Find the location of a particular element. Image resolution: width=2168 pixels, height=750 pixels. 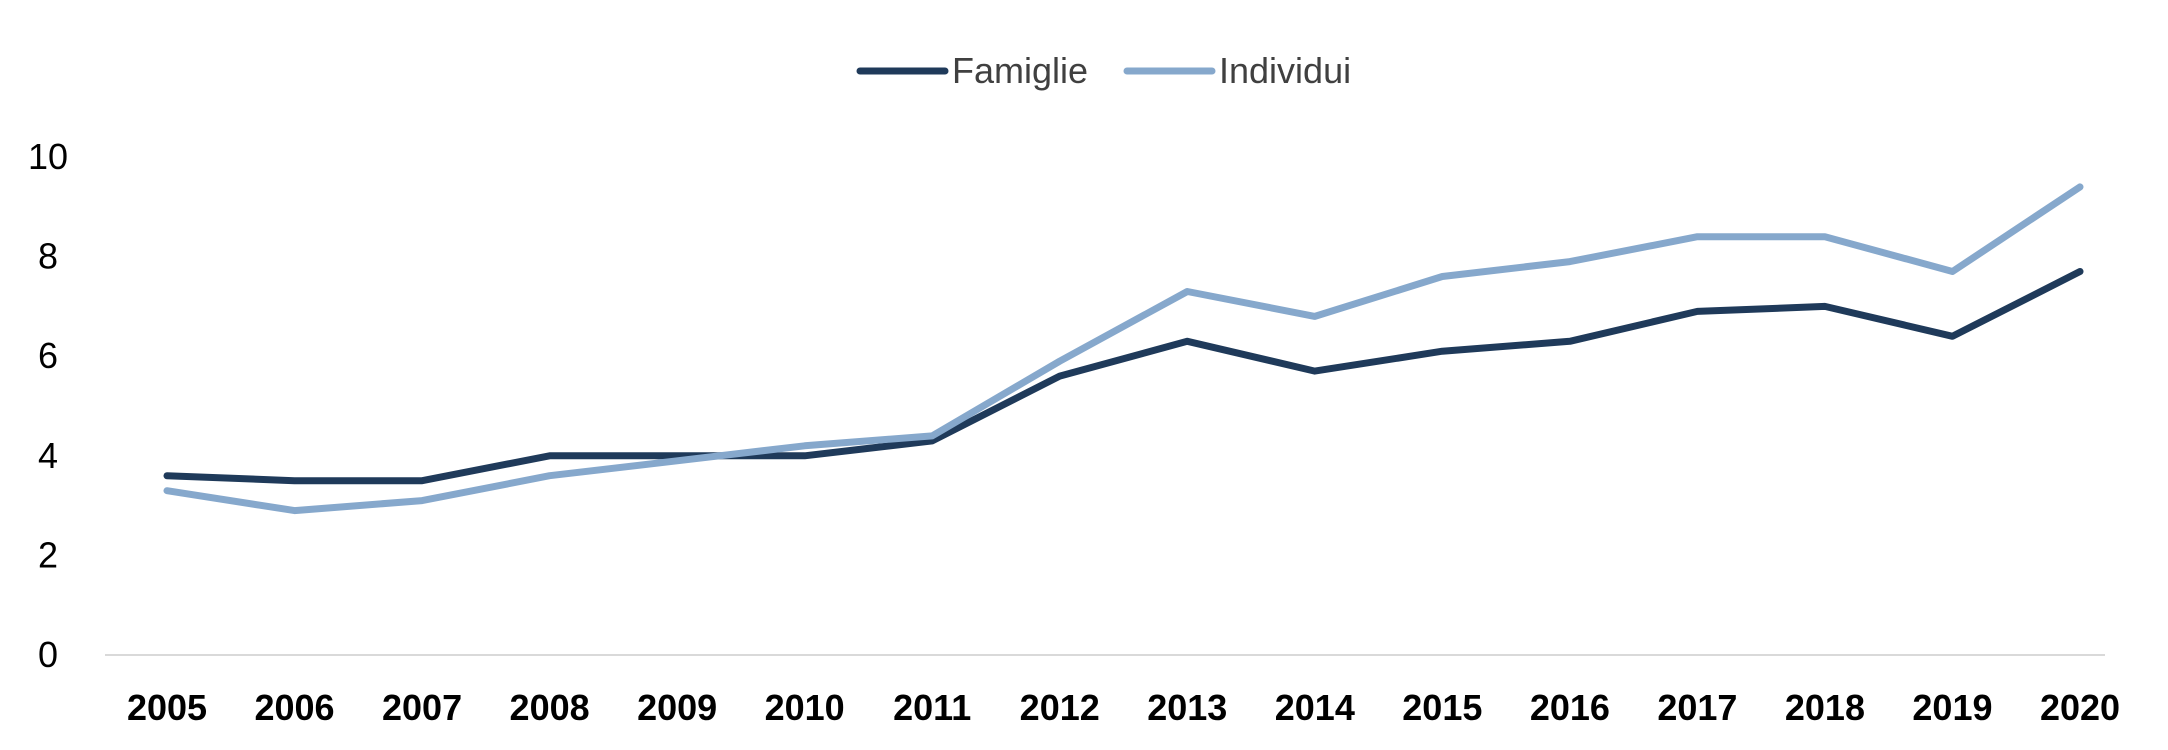

legend: Famiglie Individui is located at coordinates (1103, 70).